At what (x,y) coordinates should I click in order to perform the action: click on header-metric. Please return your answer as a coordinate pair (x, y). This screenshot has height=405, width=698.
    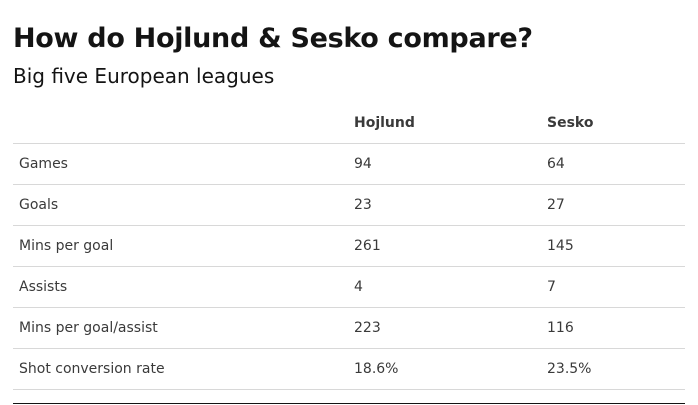
    Looking at the image, I should click on (180, 123).